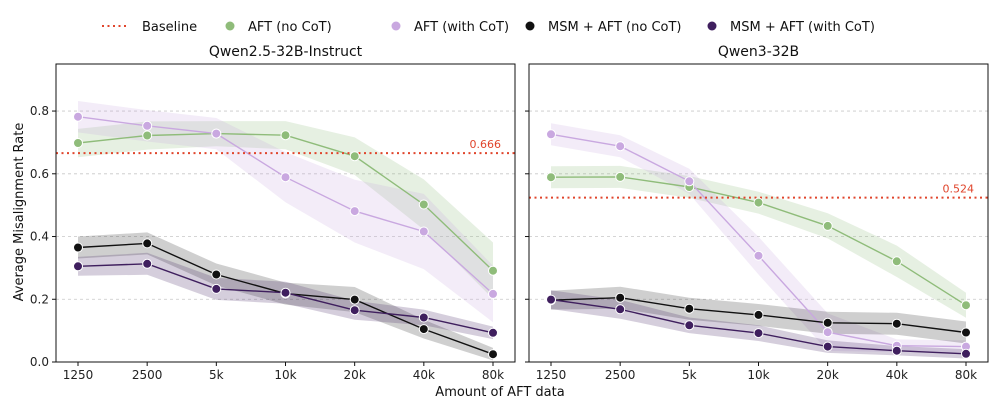 The image size is (1000, 400). I want to click on legend-label: Baseline, so click(169, 27).